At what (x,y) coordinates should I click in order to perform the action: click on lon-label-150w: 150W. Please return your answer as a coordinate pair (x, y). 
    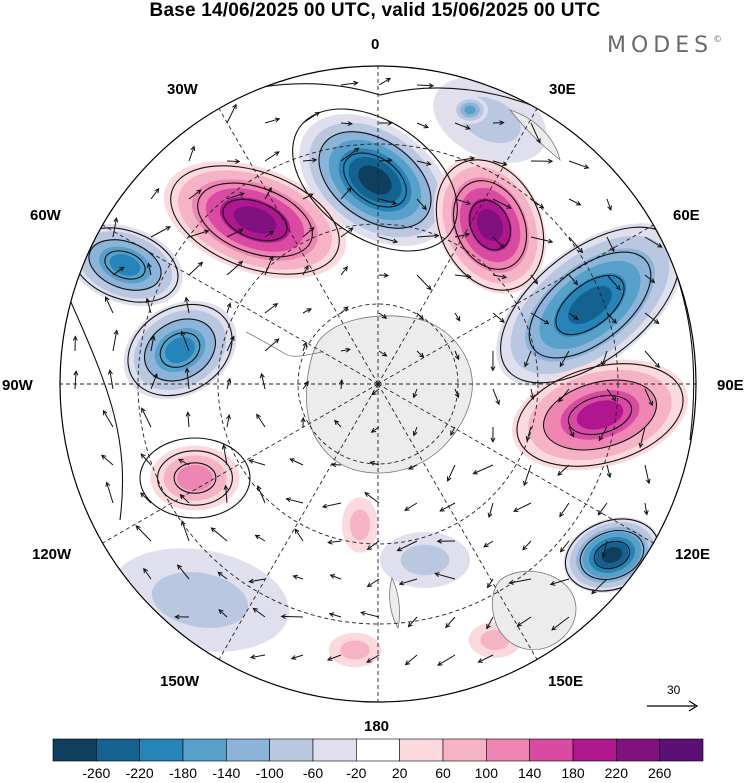
    Looking at the image, I should click on (180, 681).